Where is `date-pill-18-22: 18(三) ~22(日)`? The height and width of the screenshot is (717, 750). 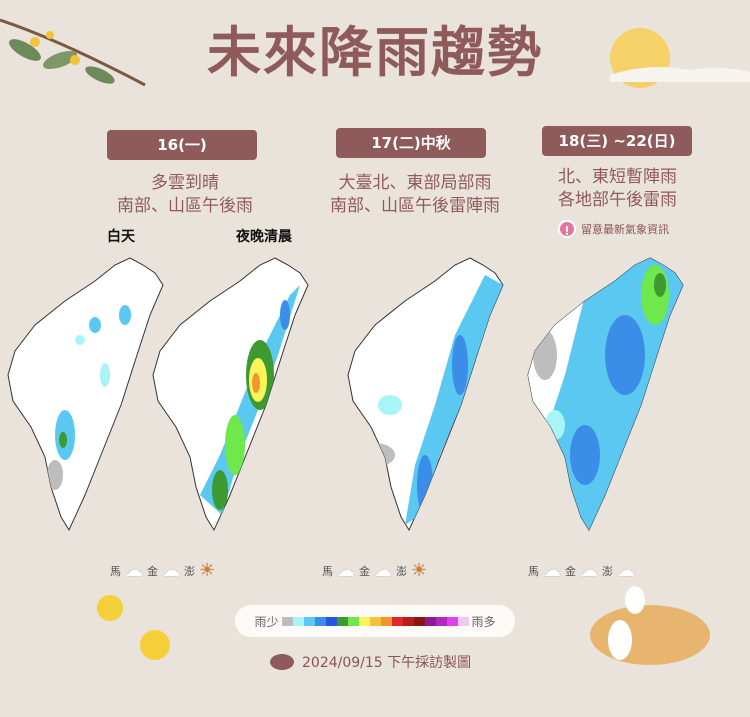
date-pill-18-22: 18(三) ~22(日) is located at coordinates (617, 141).